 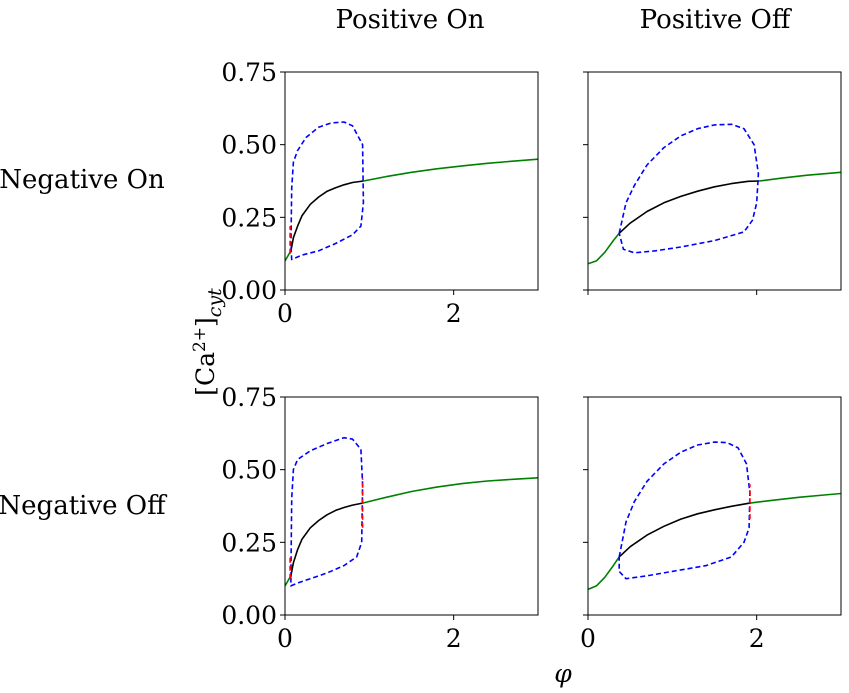 What do you see at coordinates (205, 322) in the screenshot?
I see `y-axis-label-close: ]` at bounding box center [205, 322].